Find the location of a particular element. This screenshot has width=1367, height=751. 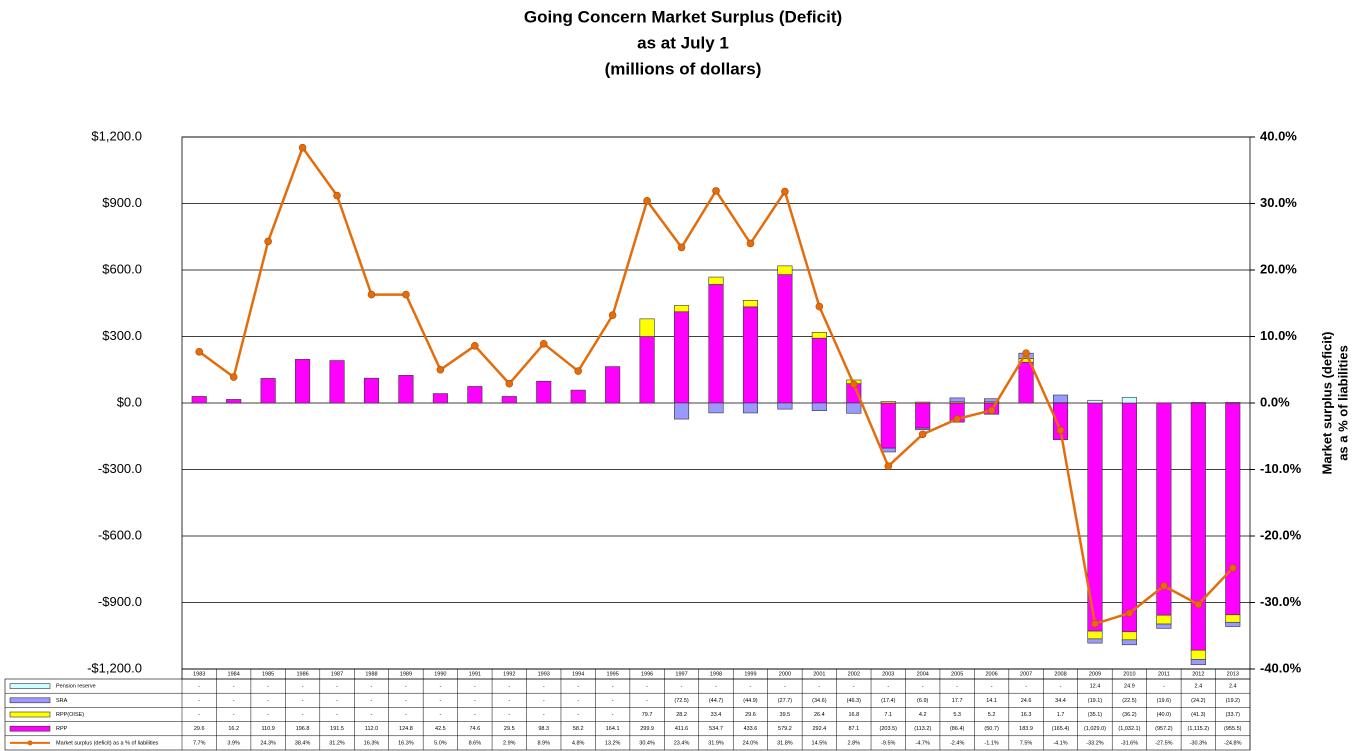

table-value: (1,032.1) is located at coordinates (1129, 729).